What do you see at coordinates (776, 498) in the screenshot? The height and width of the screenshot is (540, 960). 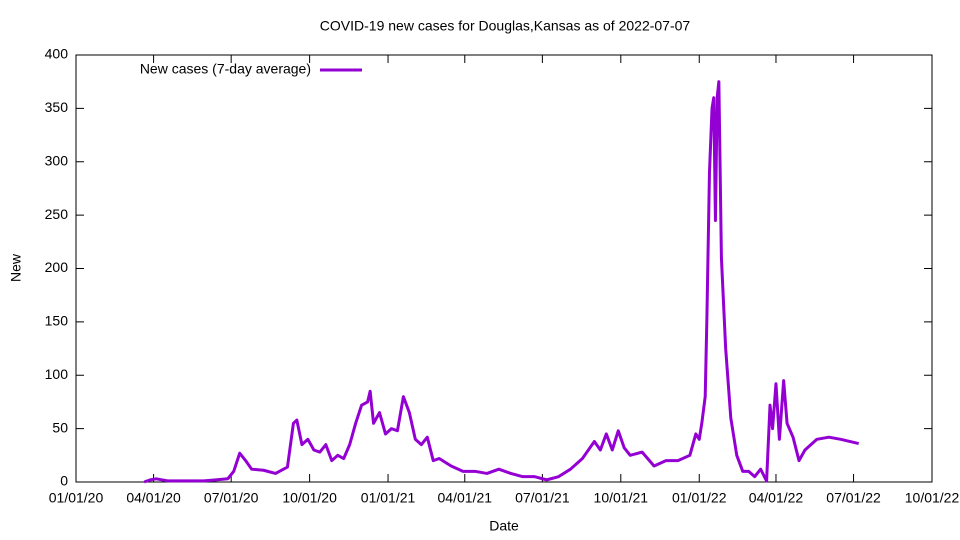 I see `x-tick-label: 04/01/22` at bounding box center [776, 498].